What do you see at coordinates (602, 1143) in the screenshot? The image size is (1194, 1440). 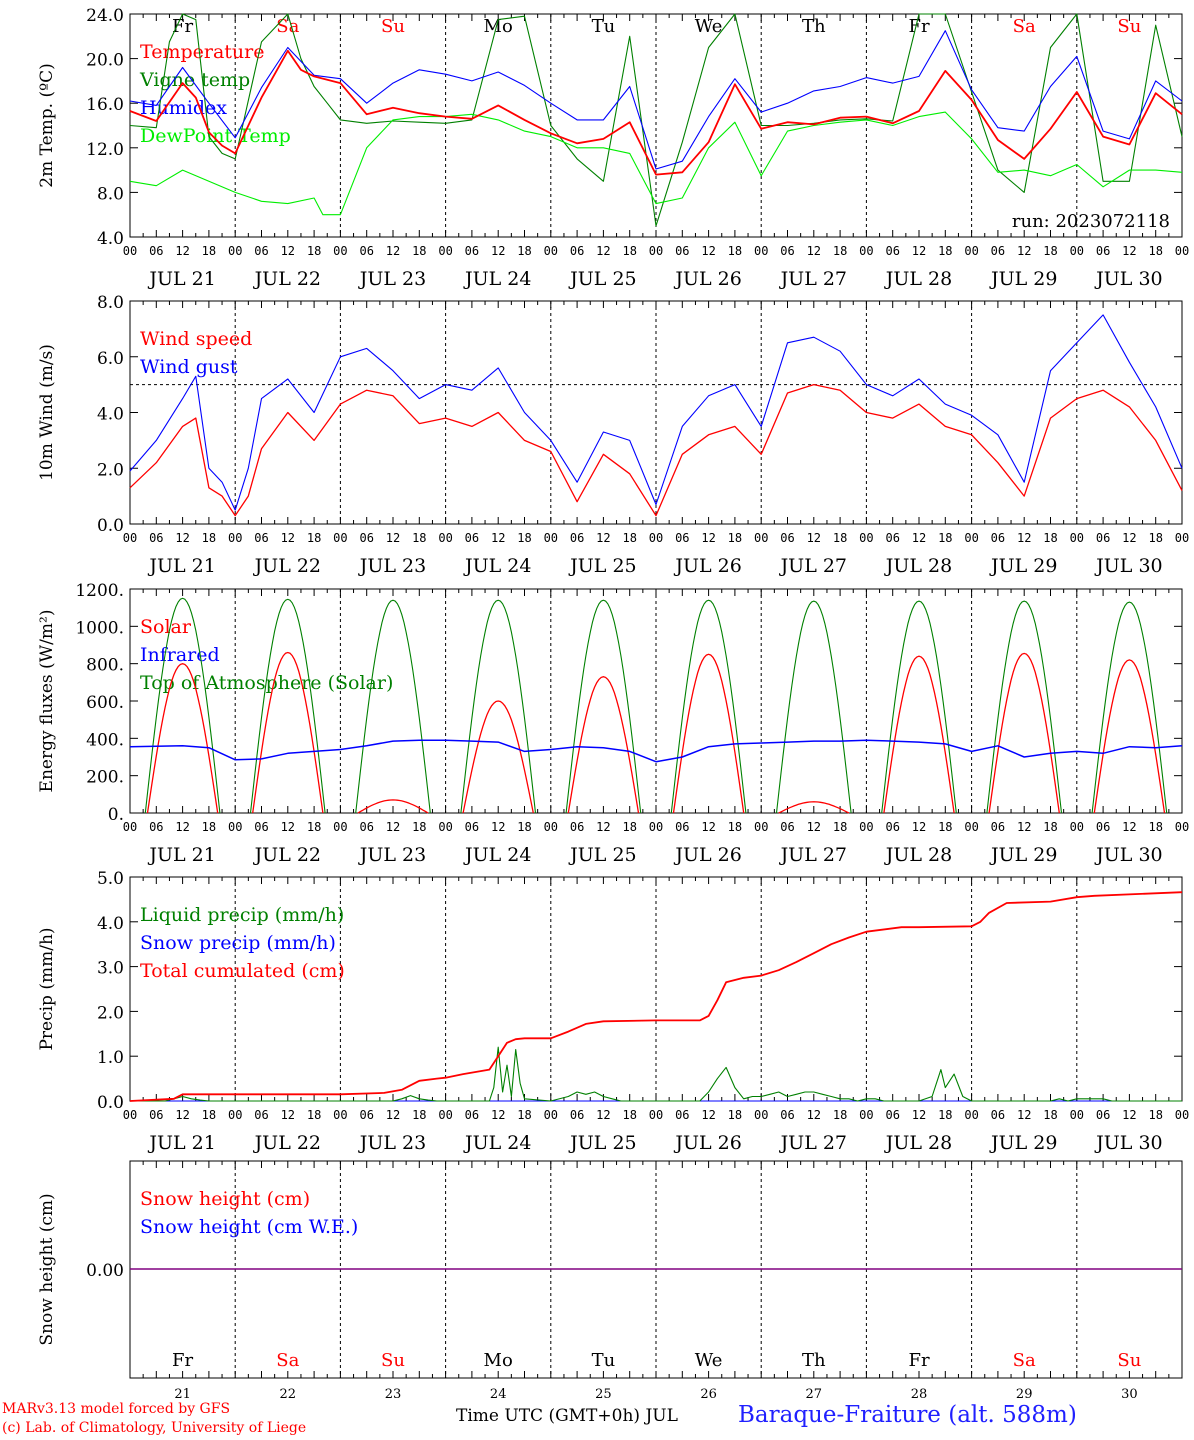 I see `date-label: JUL 25` at bounding box center [602, 1143].